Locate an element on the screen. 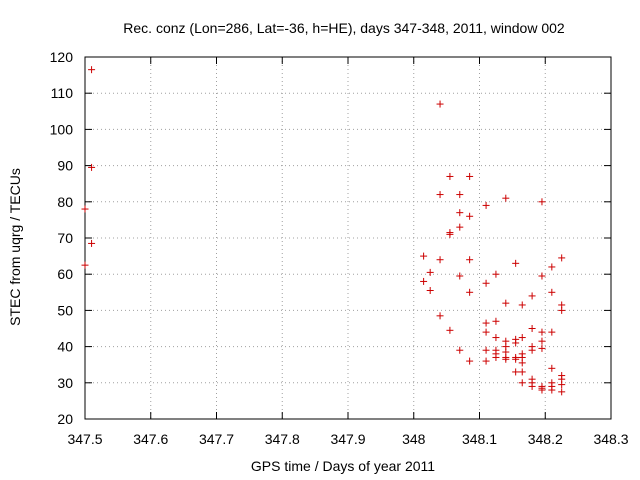  y-axis-title: STEC from uqrg / TECUs is located at coordinates (15, 247).